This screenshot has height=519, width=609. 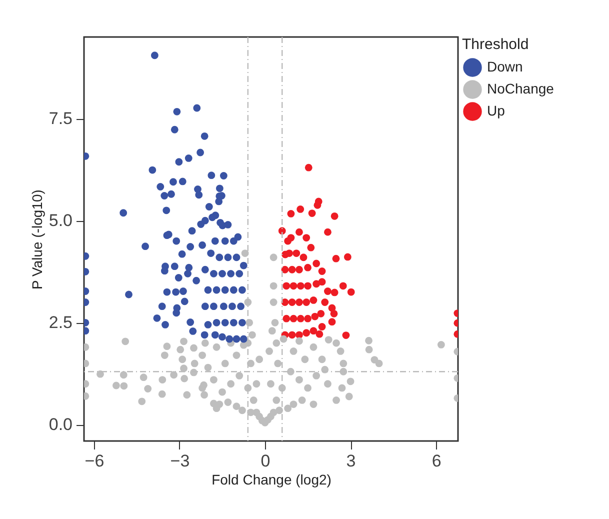 What do you see at coordinates (265, 461) in the screenshot?
I see `x-tick-label: 0` at bounding box center [265, 461].